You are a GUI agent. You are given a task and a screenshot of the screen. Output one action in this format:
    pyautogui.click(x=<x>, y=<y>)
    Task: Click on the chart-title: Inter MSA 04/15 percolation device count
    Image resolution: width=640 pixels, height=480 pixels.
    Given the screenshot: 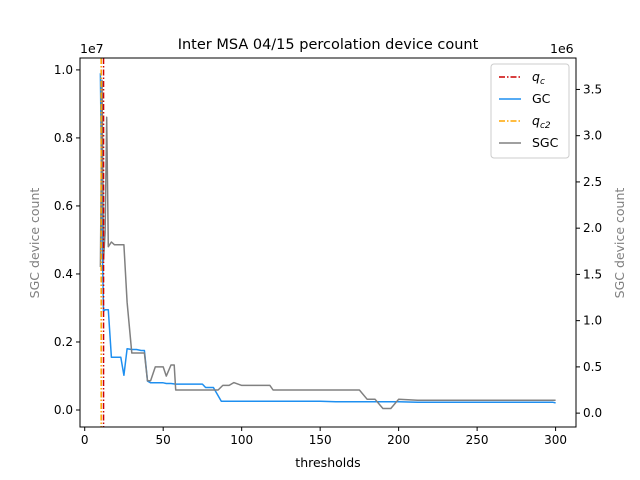 What is the action you would take?
    pyautogui.click(x=328, y=45)
    